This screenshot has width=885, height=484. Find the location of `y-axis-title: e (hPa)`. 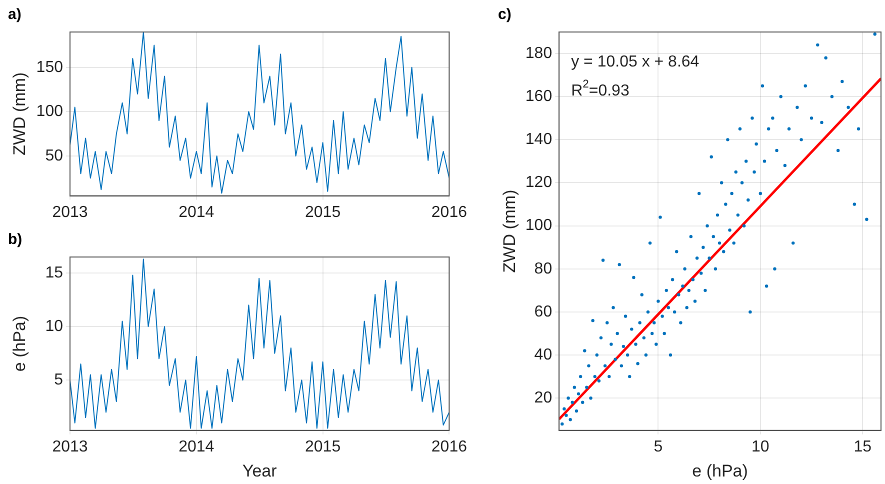

y-axis-title: e (hPa) is located at coordinates (19, 344).